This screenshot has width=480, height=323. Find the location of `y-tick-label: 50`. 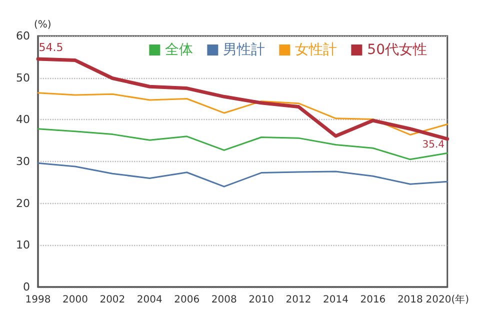

y-tick-label: 50 is located at coordinates (23, 77).